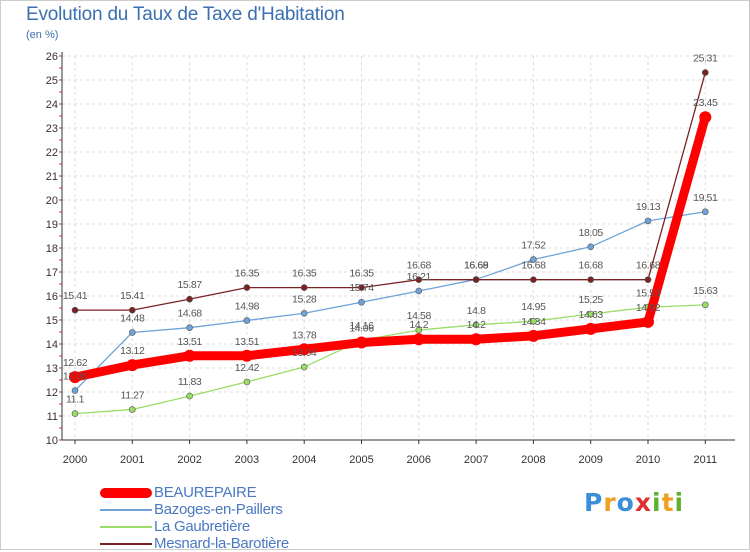 The height and width of the screenshot is (552, 750). What do you see at coordinates (361, 326) in the screenshot?
I see `data-label: 14.16` at bounding box center [361, 326].